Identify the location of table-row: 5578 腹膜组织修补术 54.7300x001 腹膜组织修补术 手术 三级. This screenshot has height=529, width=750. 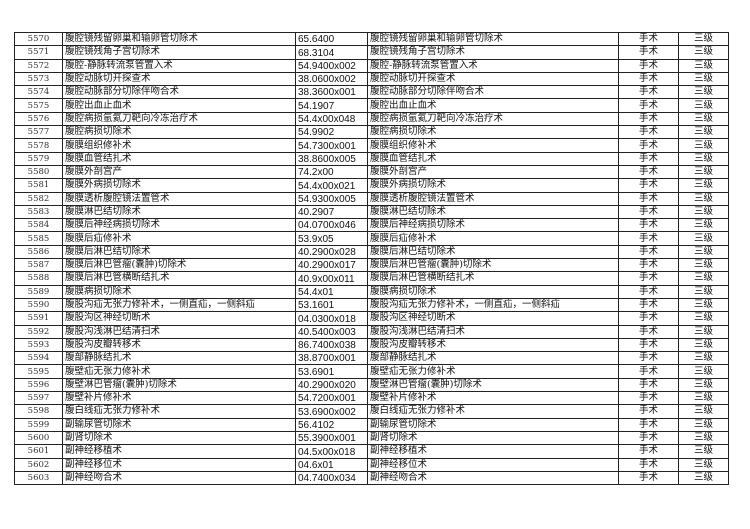
(371, 145).